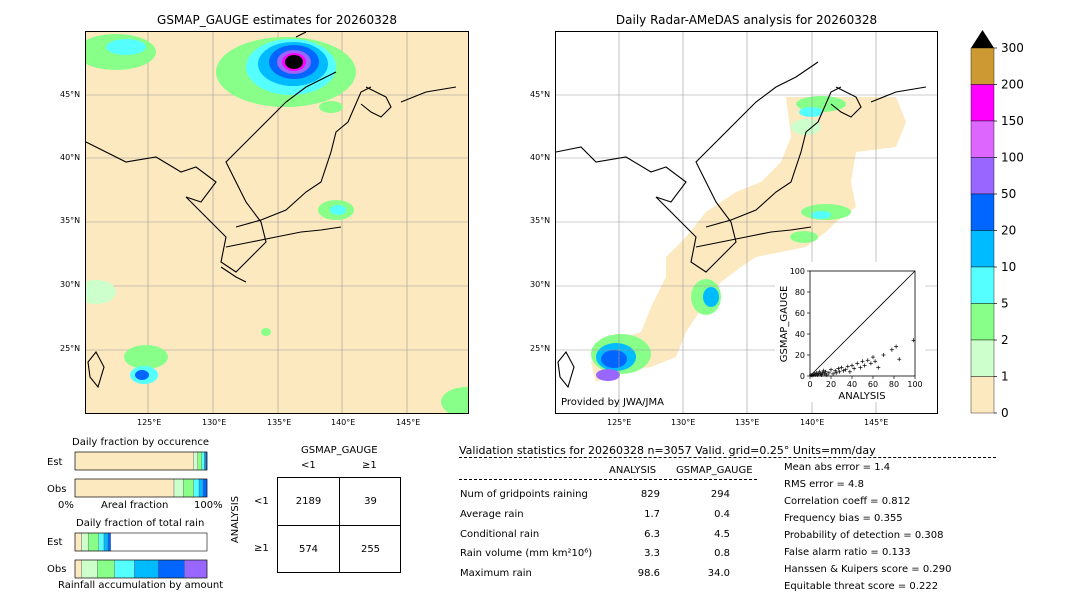 The width and height of the screenshot is (1080, 612). What do you see at coordinates (1005, 412) in the screenshot?
I see `colorbar-label: 0` at bounding box center [1005, 412].